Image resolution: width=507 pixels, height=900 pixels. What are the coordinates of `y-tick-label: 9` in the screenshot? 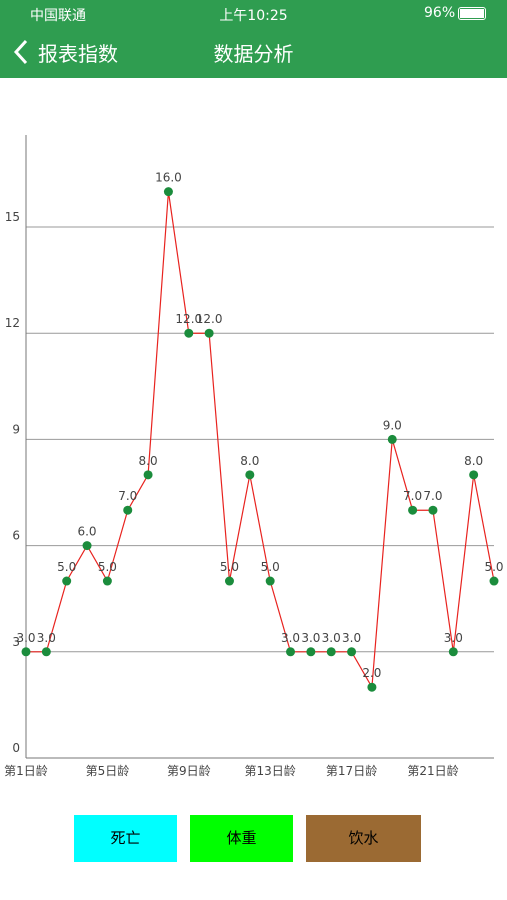 It's located at (16, 429).